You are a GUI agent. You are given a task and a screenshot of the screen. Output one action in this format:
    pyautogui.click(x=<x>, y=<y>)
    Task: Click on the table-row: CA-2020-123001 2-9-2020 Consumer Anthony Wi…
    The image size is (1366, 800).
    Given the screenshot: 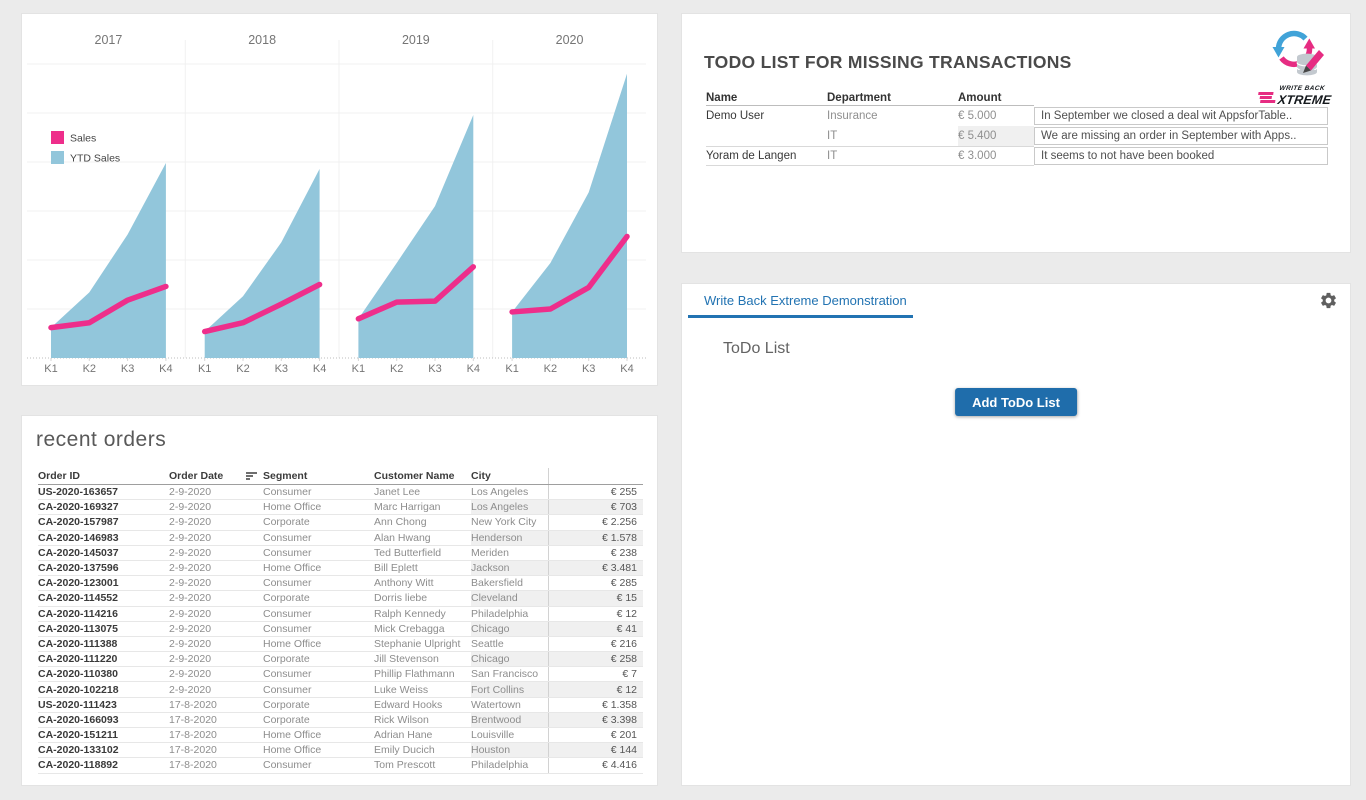 What is the action you would take?
    pyautogui.click(x=340, y=584)
    